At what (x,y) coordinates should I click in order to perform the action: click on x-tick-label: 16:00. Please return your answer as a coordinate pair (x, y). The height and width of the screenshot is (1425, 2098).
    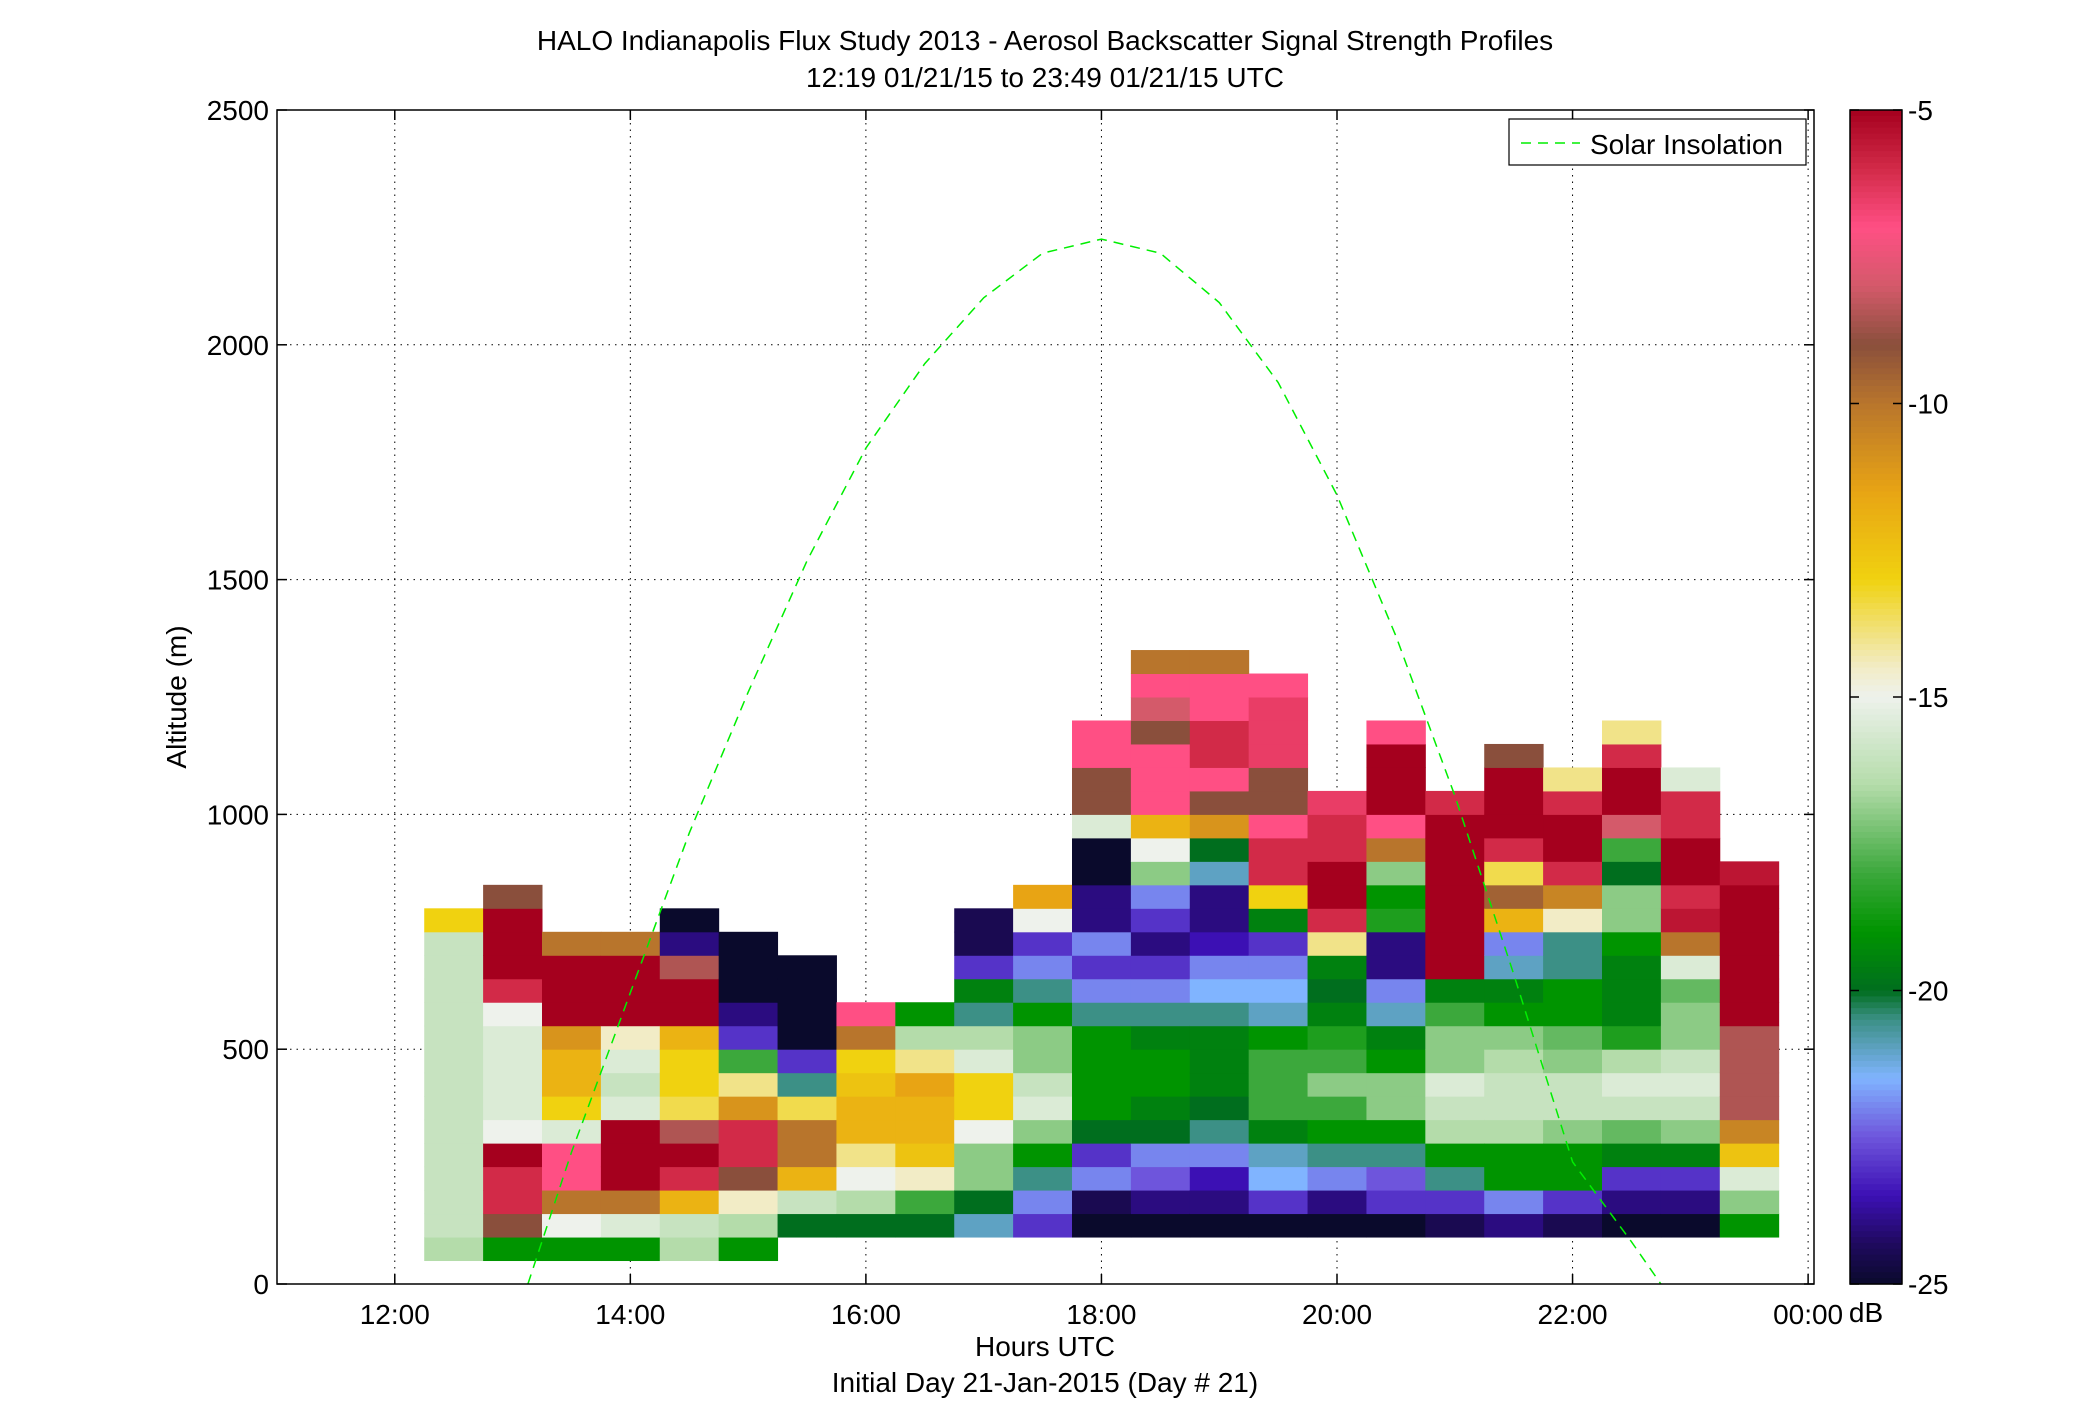
    Looking at the image, I should click on (866, 1314).